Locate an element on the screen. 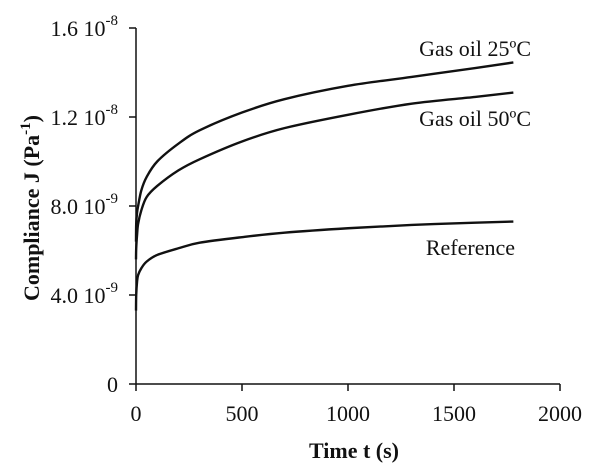 The height and width of the screenshot is (465, 589). series-label-gas-oil-25-c: Gas oil 25ºC is located at coordinates (475, 48).